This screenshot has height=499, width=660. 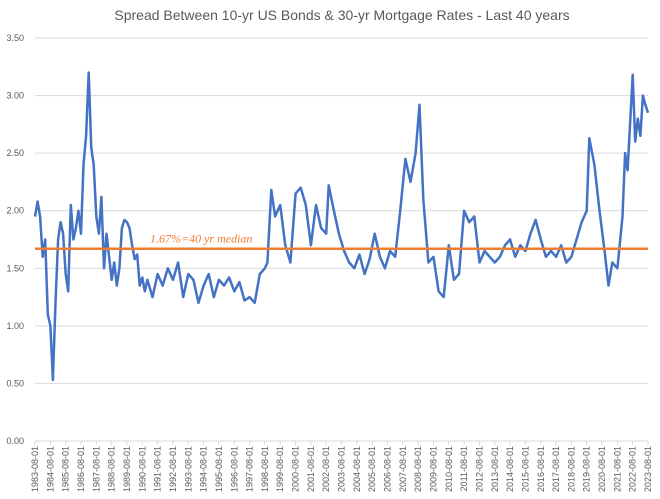 I want to click on x-tick-label: 2022-08-01, so click(x=633, y=469).